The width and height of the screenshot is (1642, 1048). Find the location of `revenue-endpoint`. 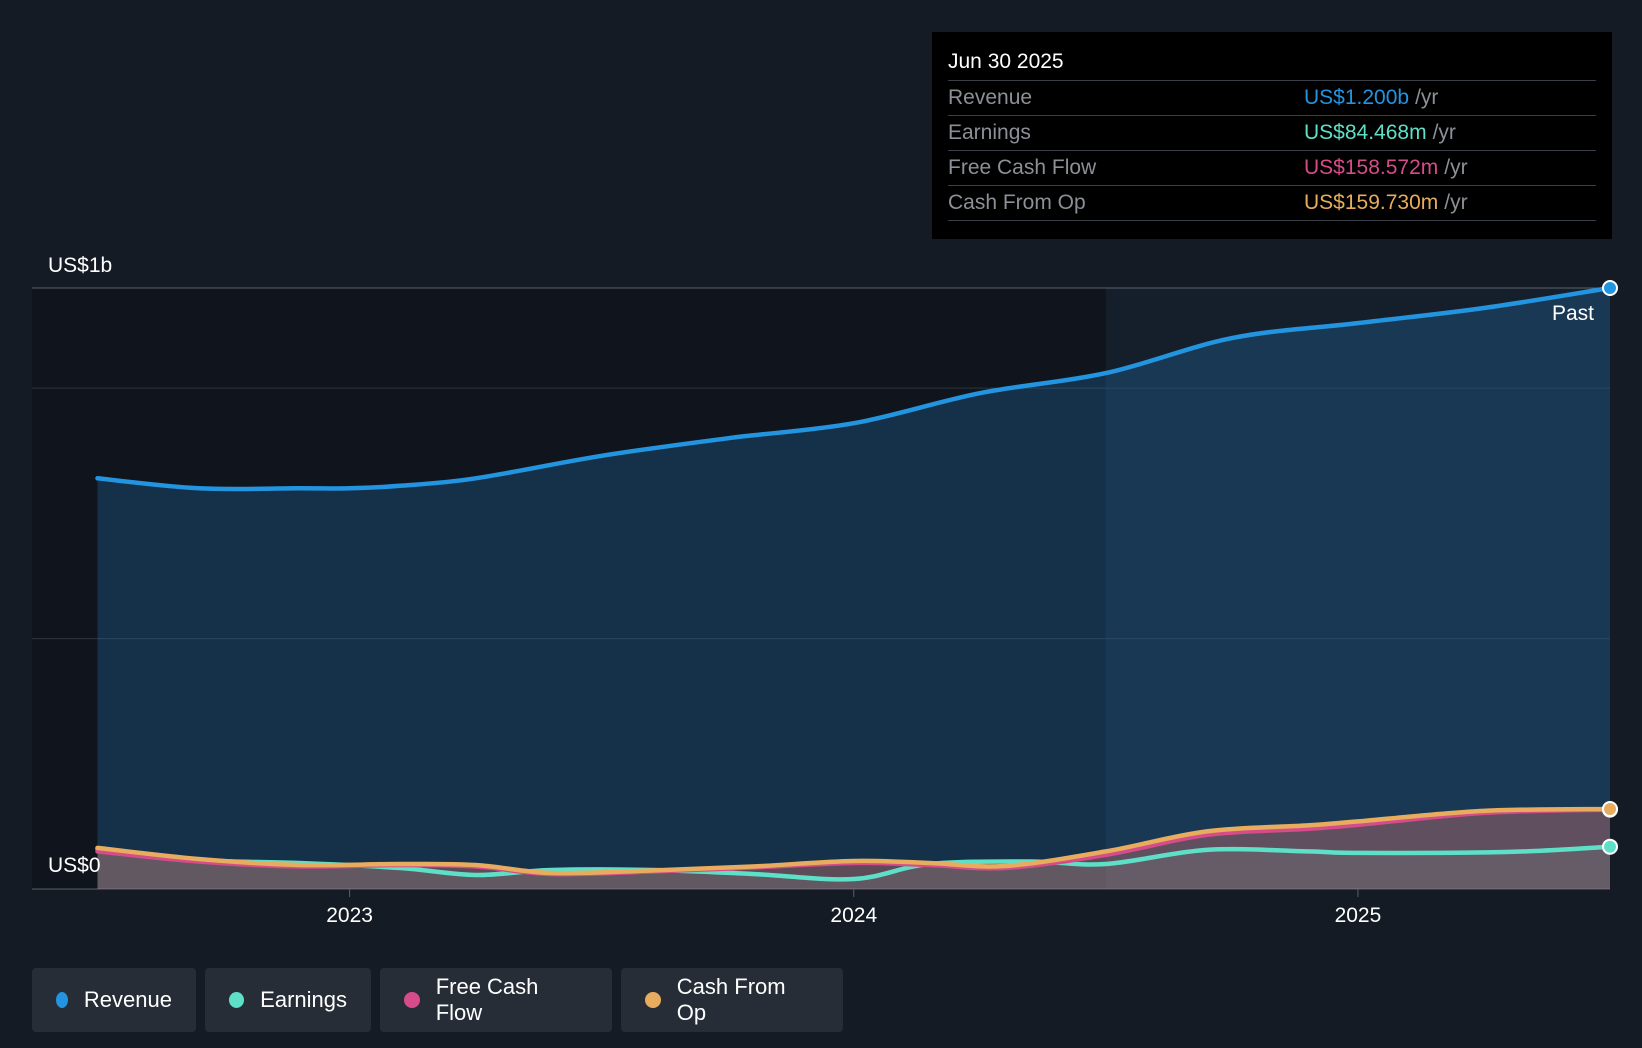

revenue-endpoint is located at coordinates (1610, 288).